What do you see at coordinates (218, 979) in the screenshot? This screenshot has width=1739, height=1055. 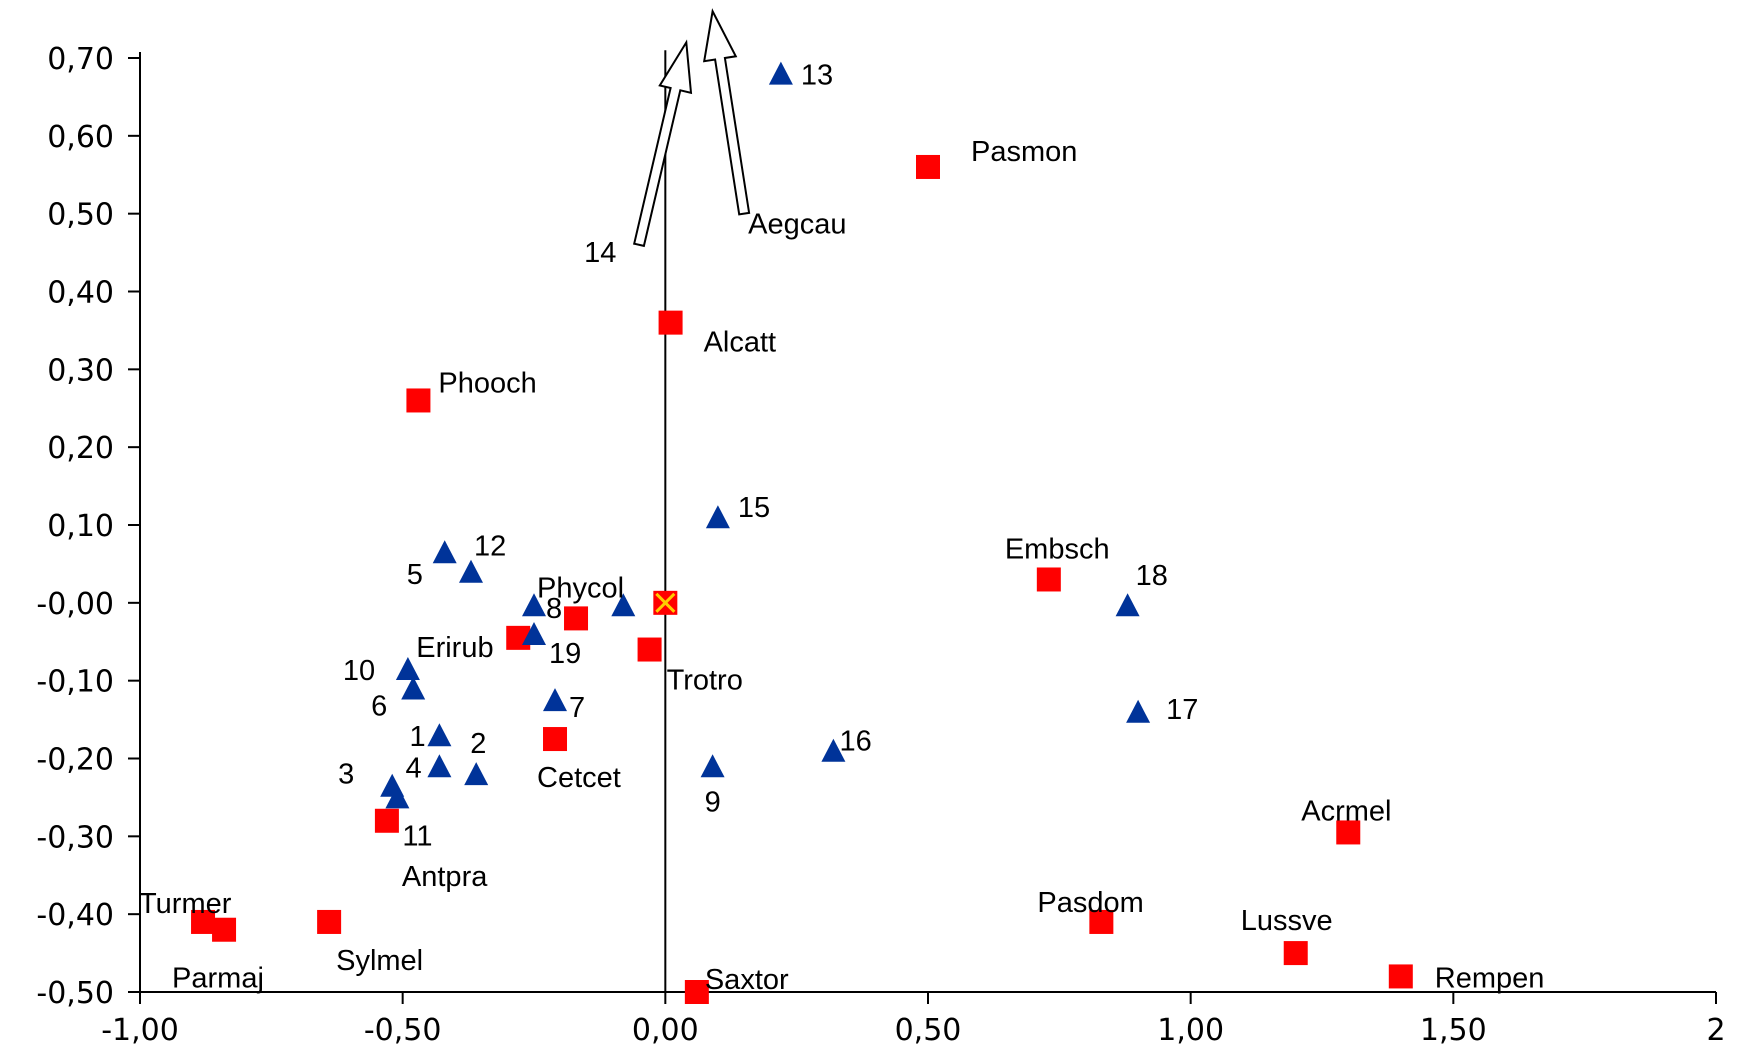 I see `species-label-parmaj: Parmaj` at bounding box center [218, 979].